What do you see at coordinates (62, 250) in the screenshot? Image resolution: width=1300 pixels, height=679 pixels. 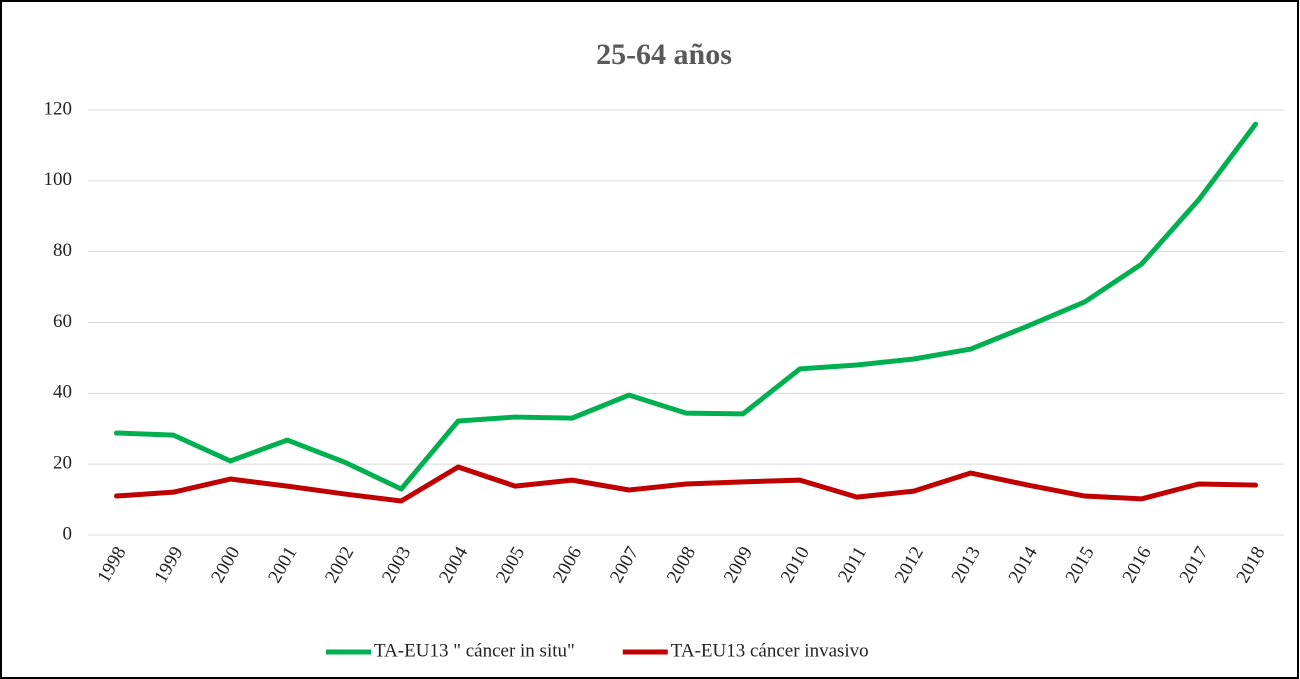 I see `y-tick-label: 80` at bounding box center [62, 250].